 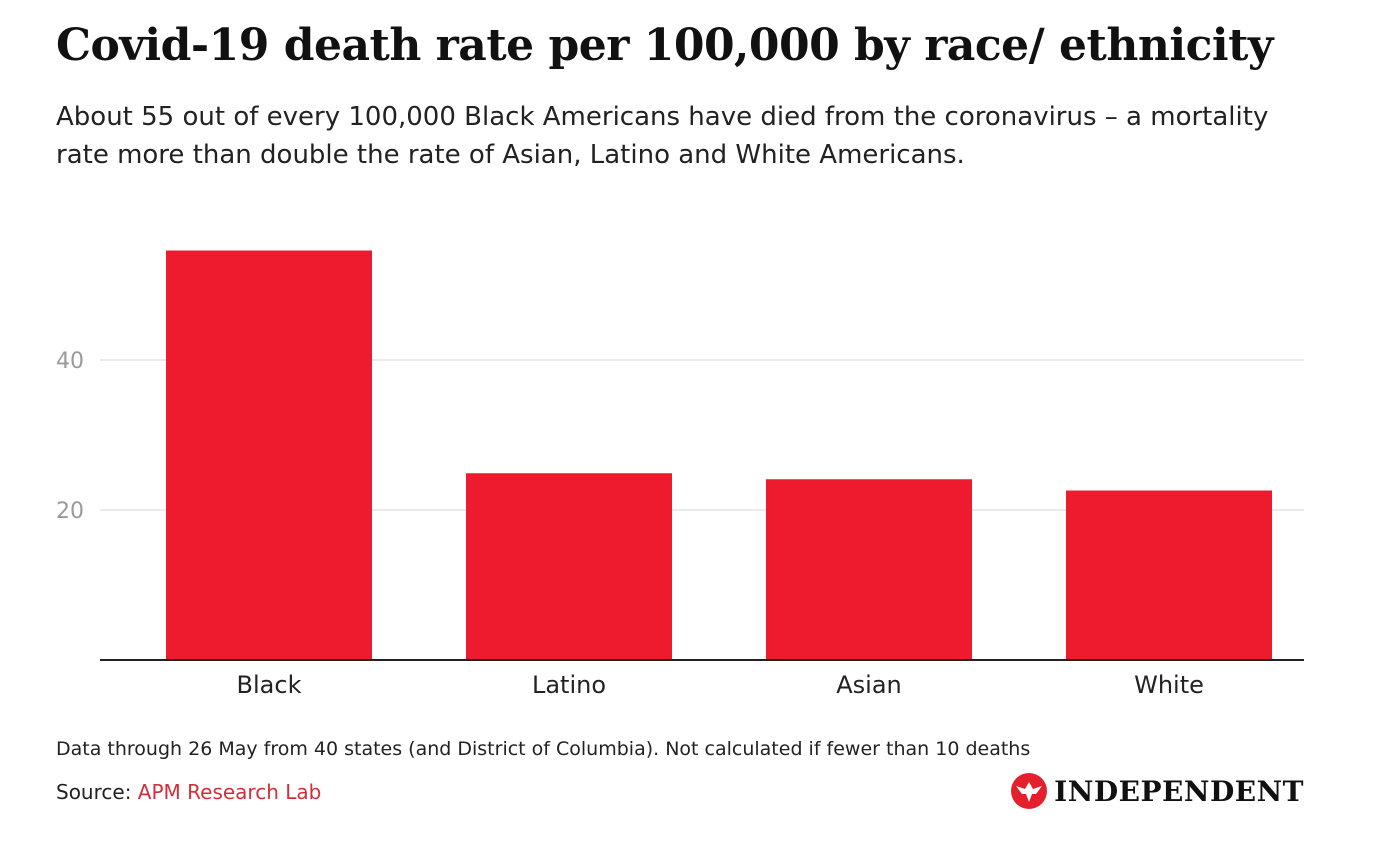 What do you see at coordinates (720, 685) in the screenshot?
I see `category-labels: Black Latino Asian White` at bounding box center [720, 685].